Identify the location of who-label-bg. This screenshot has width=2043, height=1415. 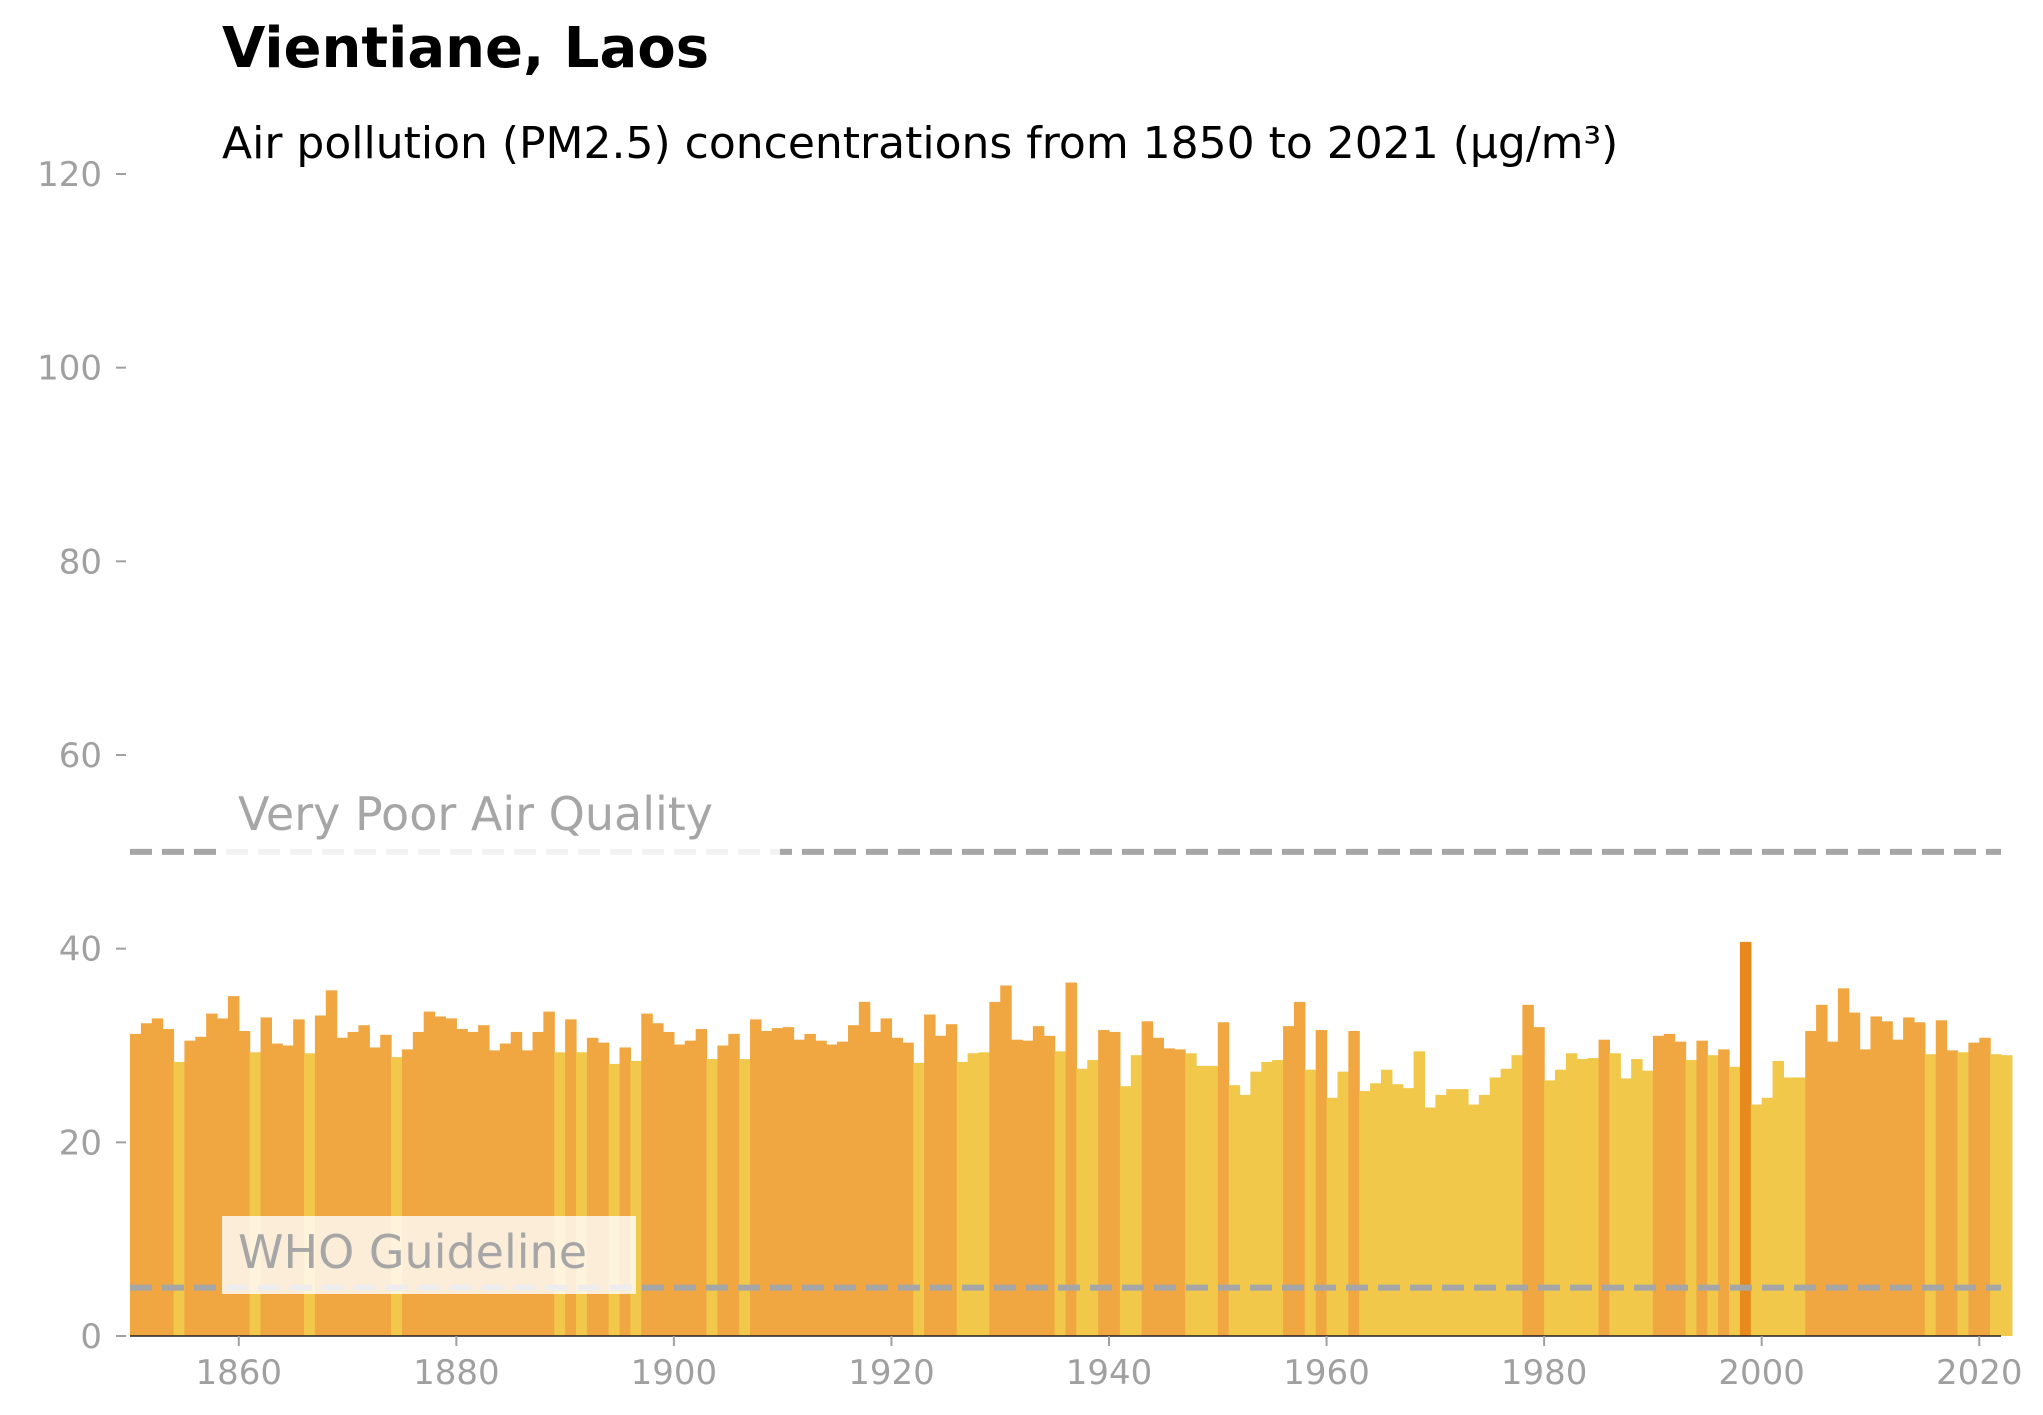
(429, 1255).